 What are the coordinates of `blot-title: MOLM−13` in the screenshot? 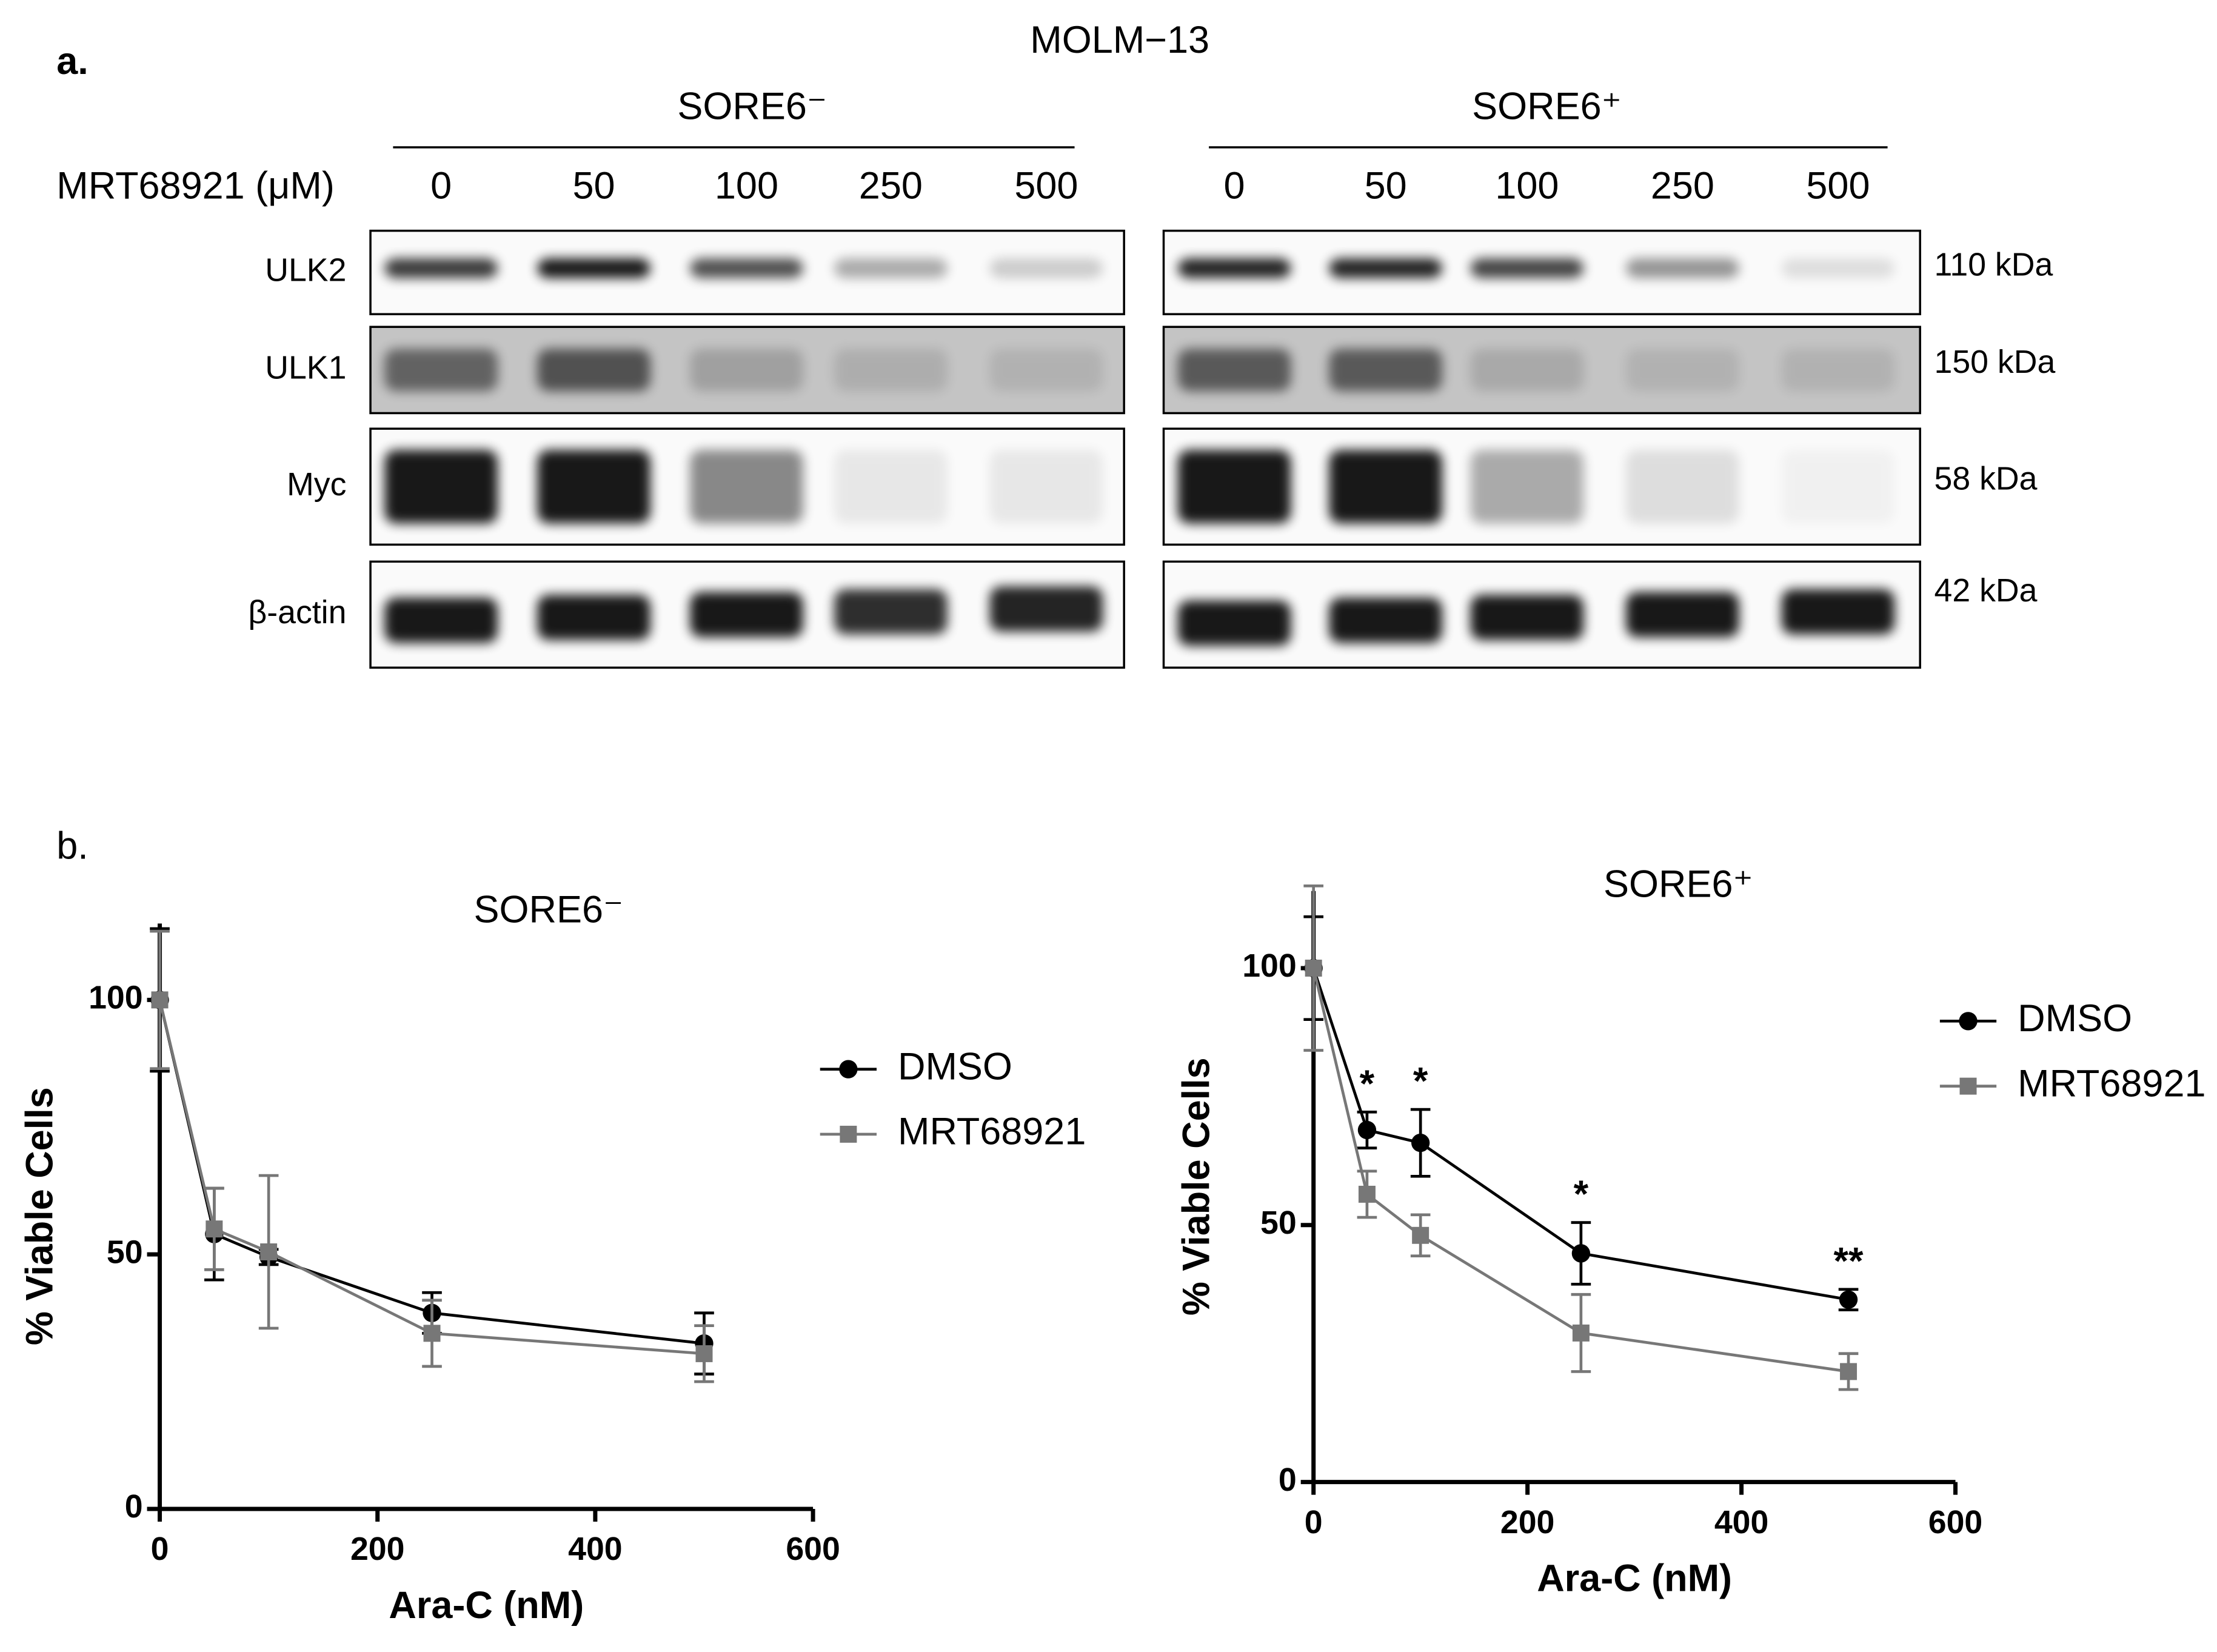 It's located at (1119, 40).